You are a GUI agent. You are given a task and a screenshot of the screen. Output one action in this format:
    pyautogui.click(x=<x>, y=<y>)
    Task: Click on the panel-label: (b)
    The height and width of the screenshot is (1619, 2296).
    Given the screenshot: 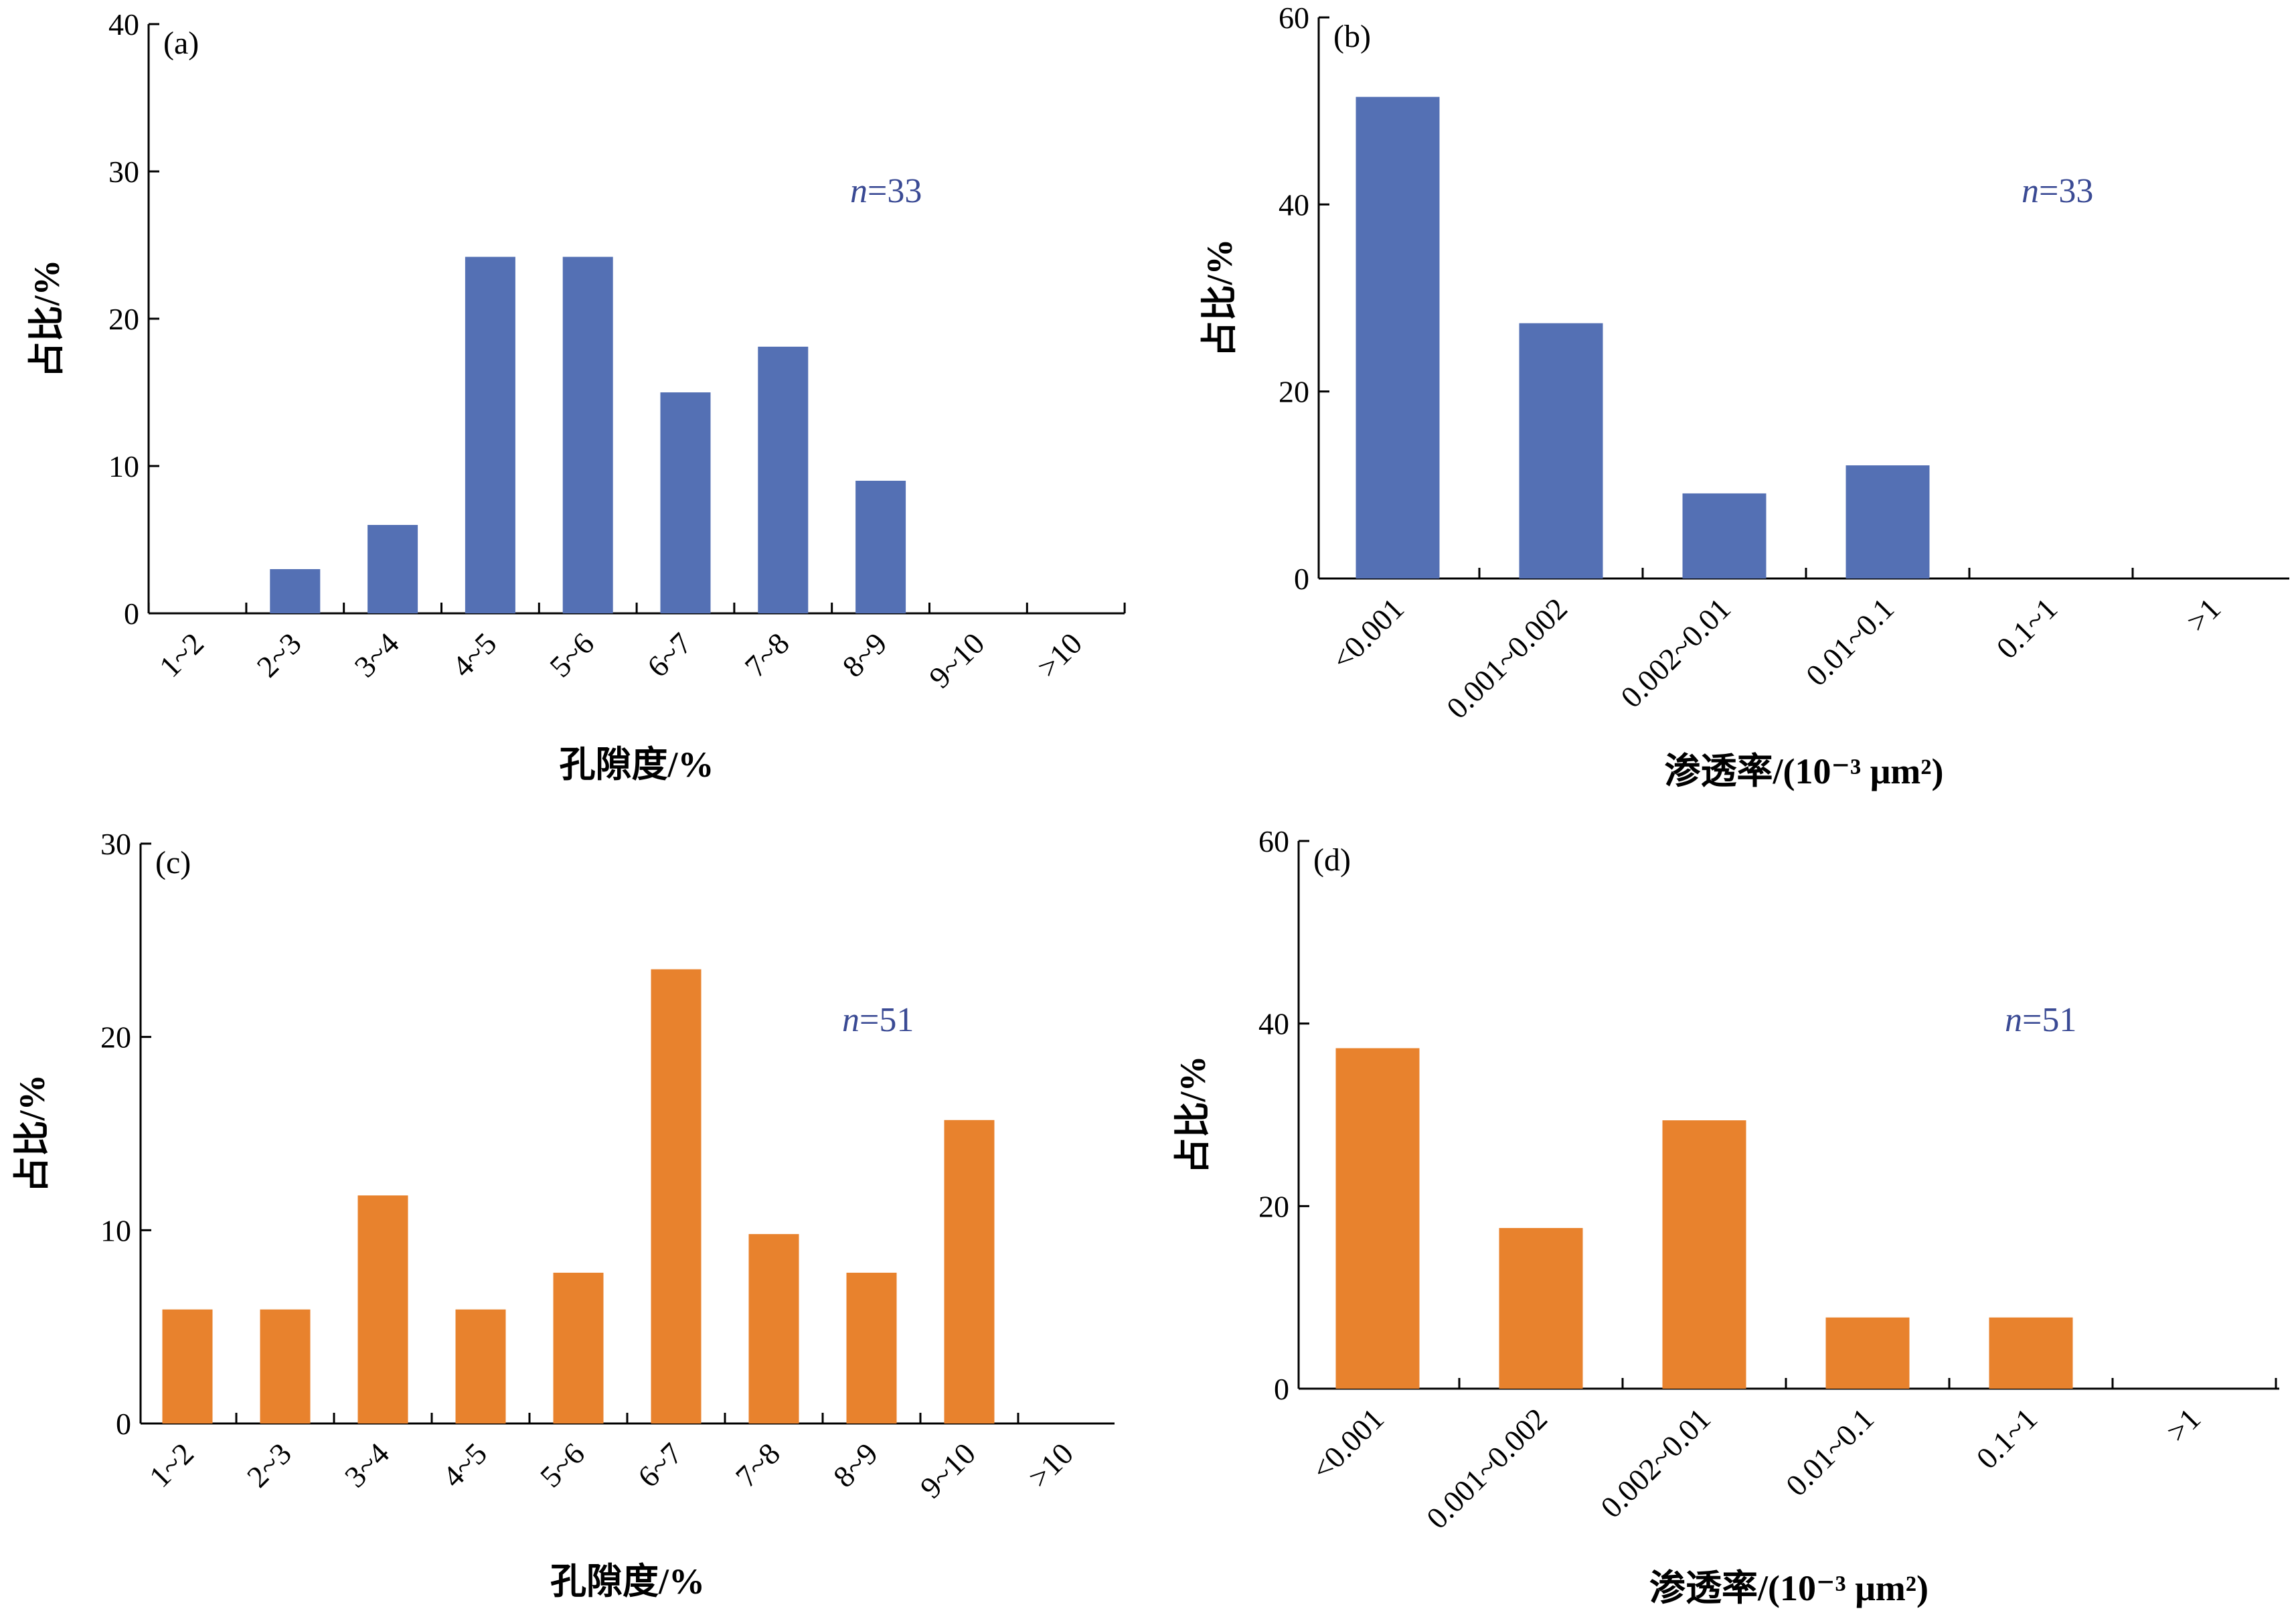 What is the action you would take?
    pyautogui.click(x=1352, y=36)
    